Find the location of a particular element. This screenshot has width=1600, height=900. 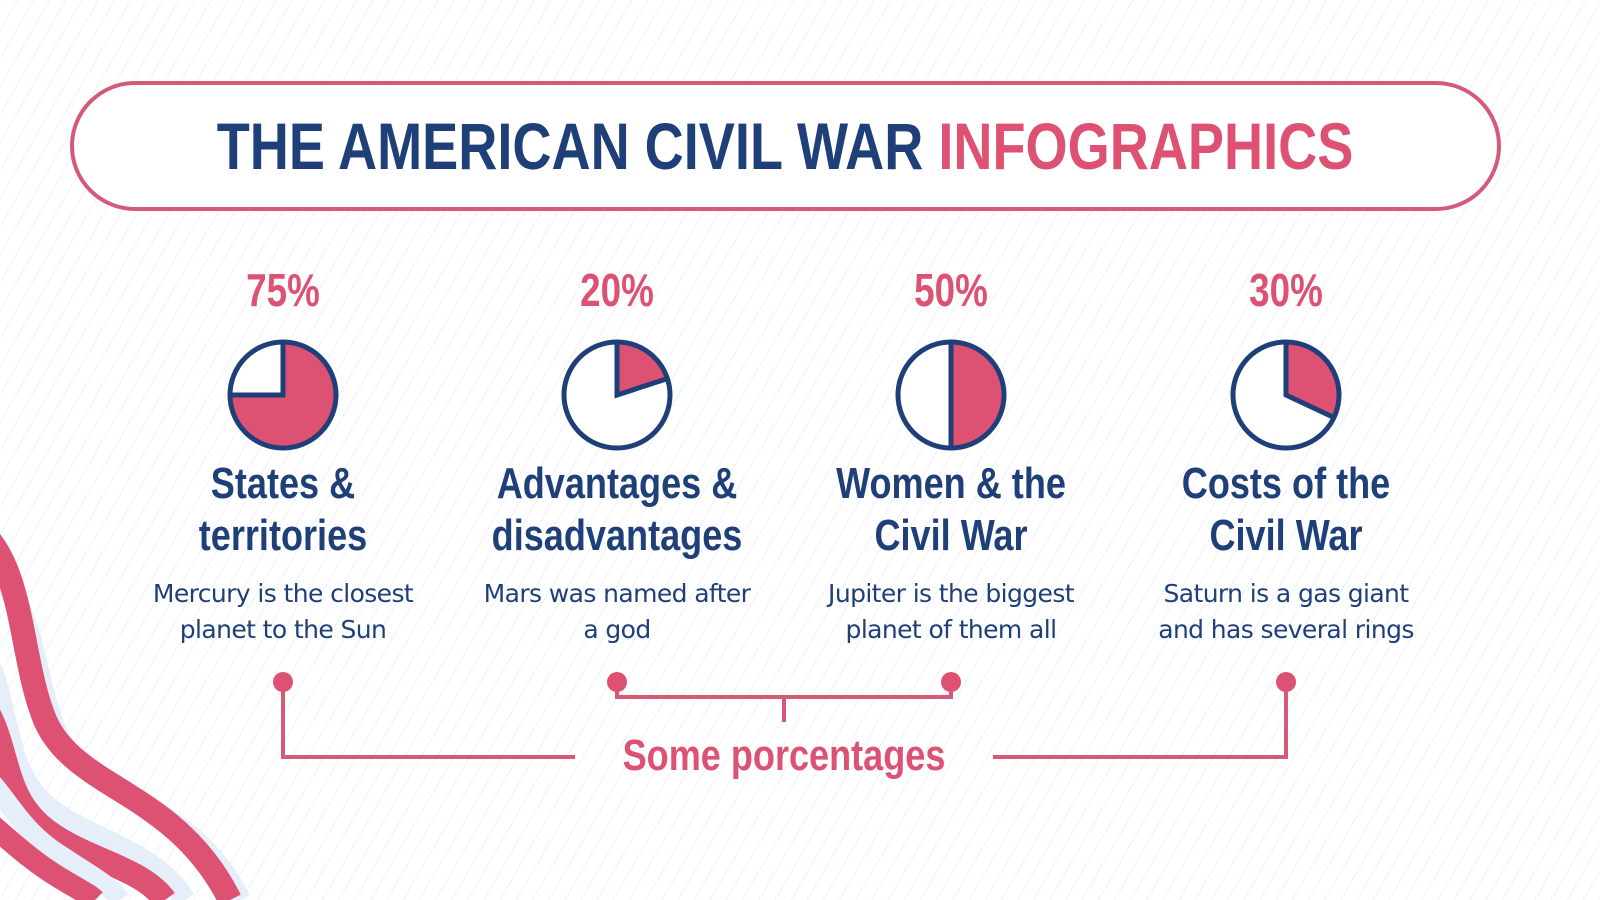

item-title: Women & the Civil War is located at coordinates (951, 509).